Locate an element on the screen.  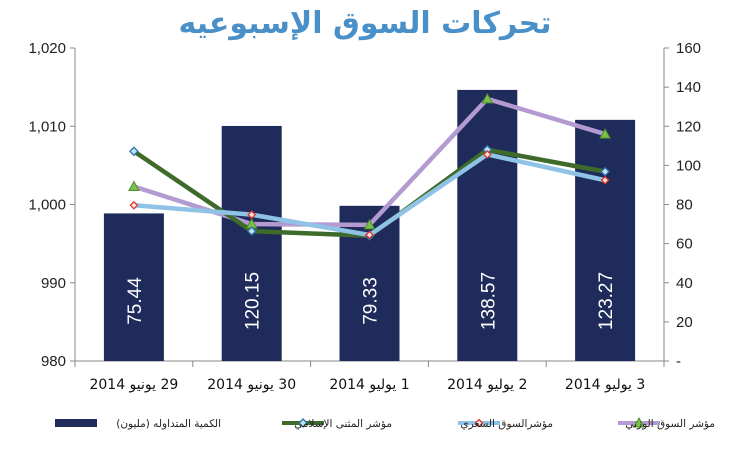
right-tick-label: 60 is located at coordinates (684, 244).